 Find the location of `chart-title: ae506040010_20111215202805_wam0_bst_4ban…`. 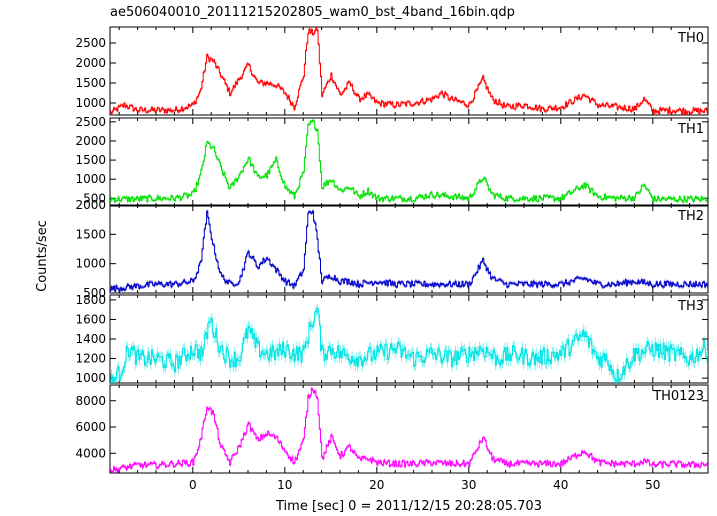

chart-title: ae506040010_20111215202805_wam0_bst_4ban… is located at coordinates (312, 12).